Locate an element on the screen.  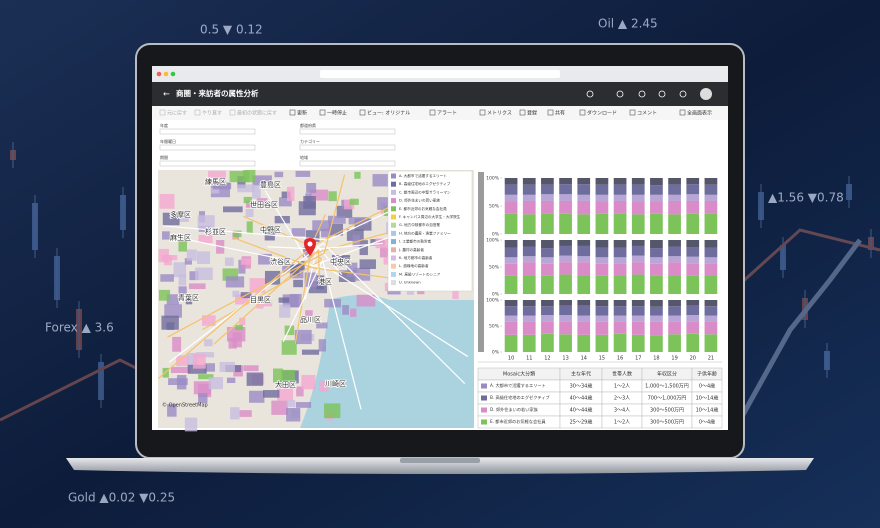
toolbar-button: 共有 is located at coordinates (560, 113).